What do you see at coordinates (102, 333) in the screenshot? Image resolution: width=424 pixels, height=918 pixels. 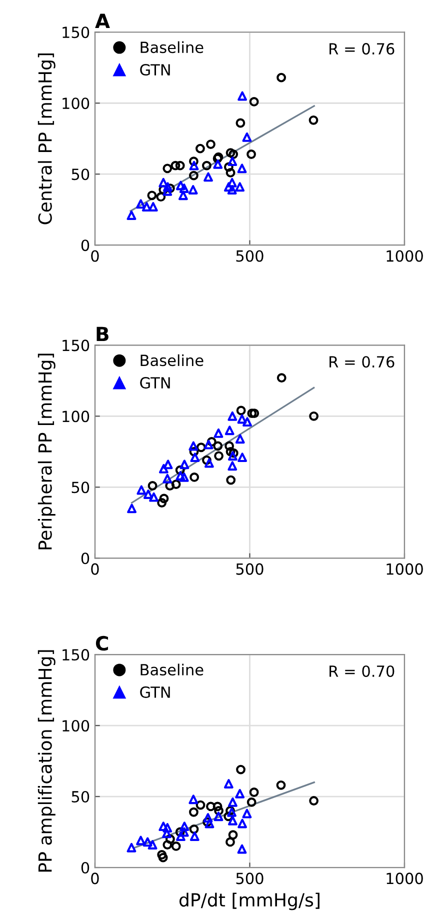 I see `chart-title: B` at bounding box center [102, 333].